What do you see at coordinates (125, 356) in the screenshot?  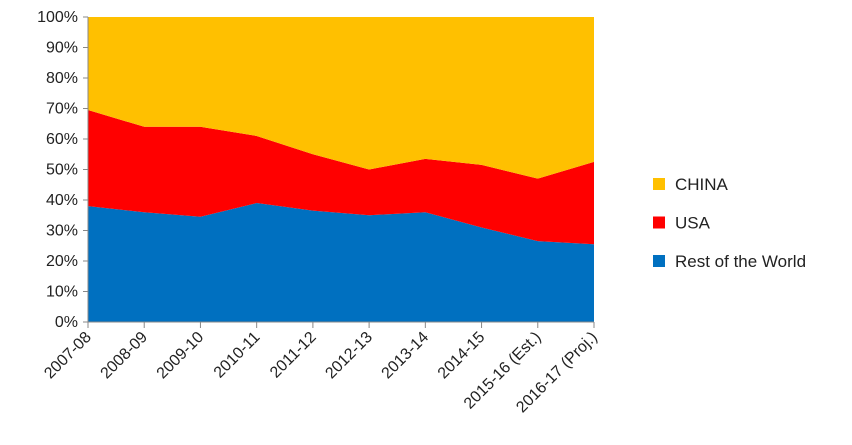 I see `x-tick-label: 2008-09` at bounding box center [125, 356].